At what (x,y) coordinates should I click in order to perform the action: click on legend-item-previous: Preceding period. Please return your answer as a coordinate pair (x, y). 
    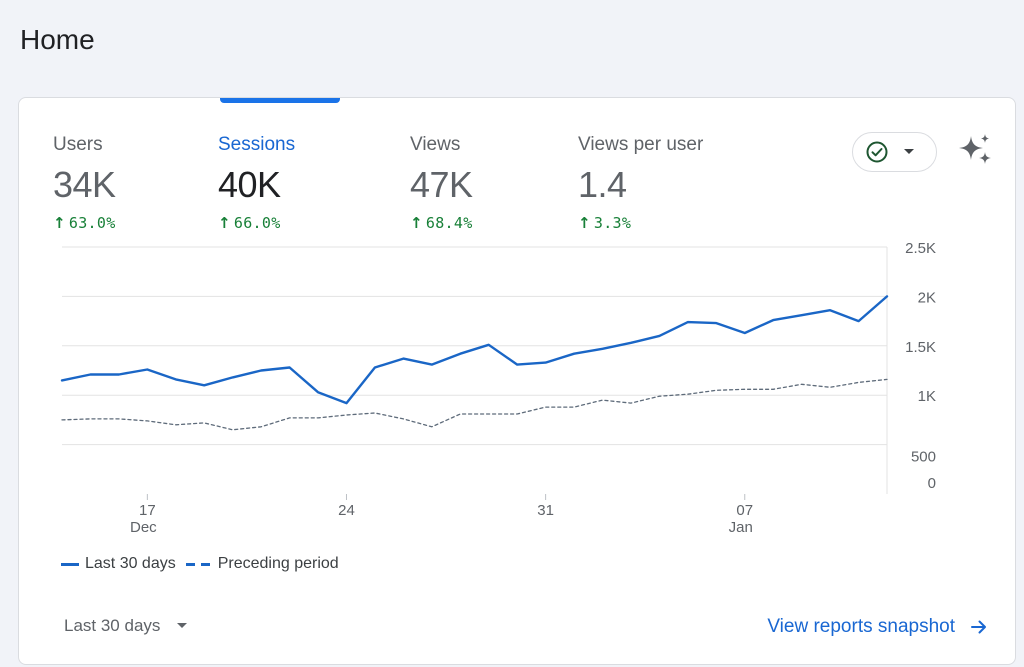
    Looking at the image, I should click on (262, 564).